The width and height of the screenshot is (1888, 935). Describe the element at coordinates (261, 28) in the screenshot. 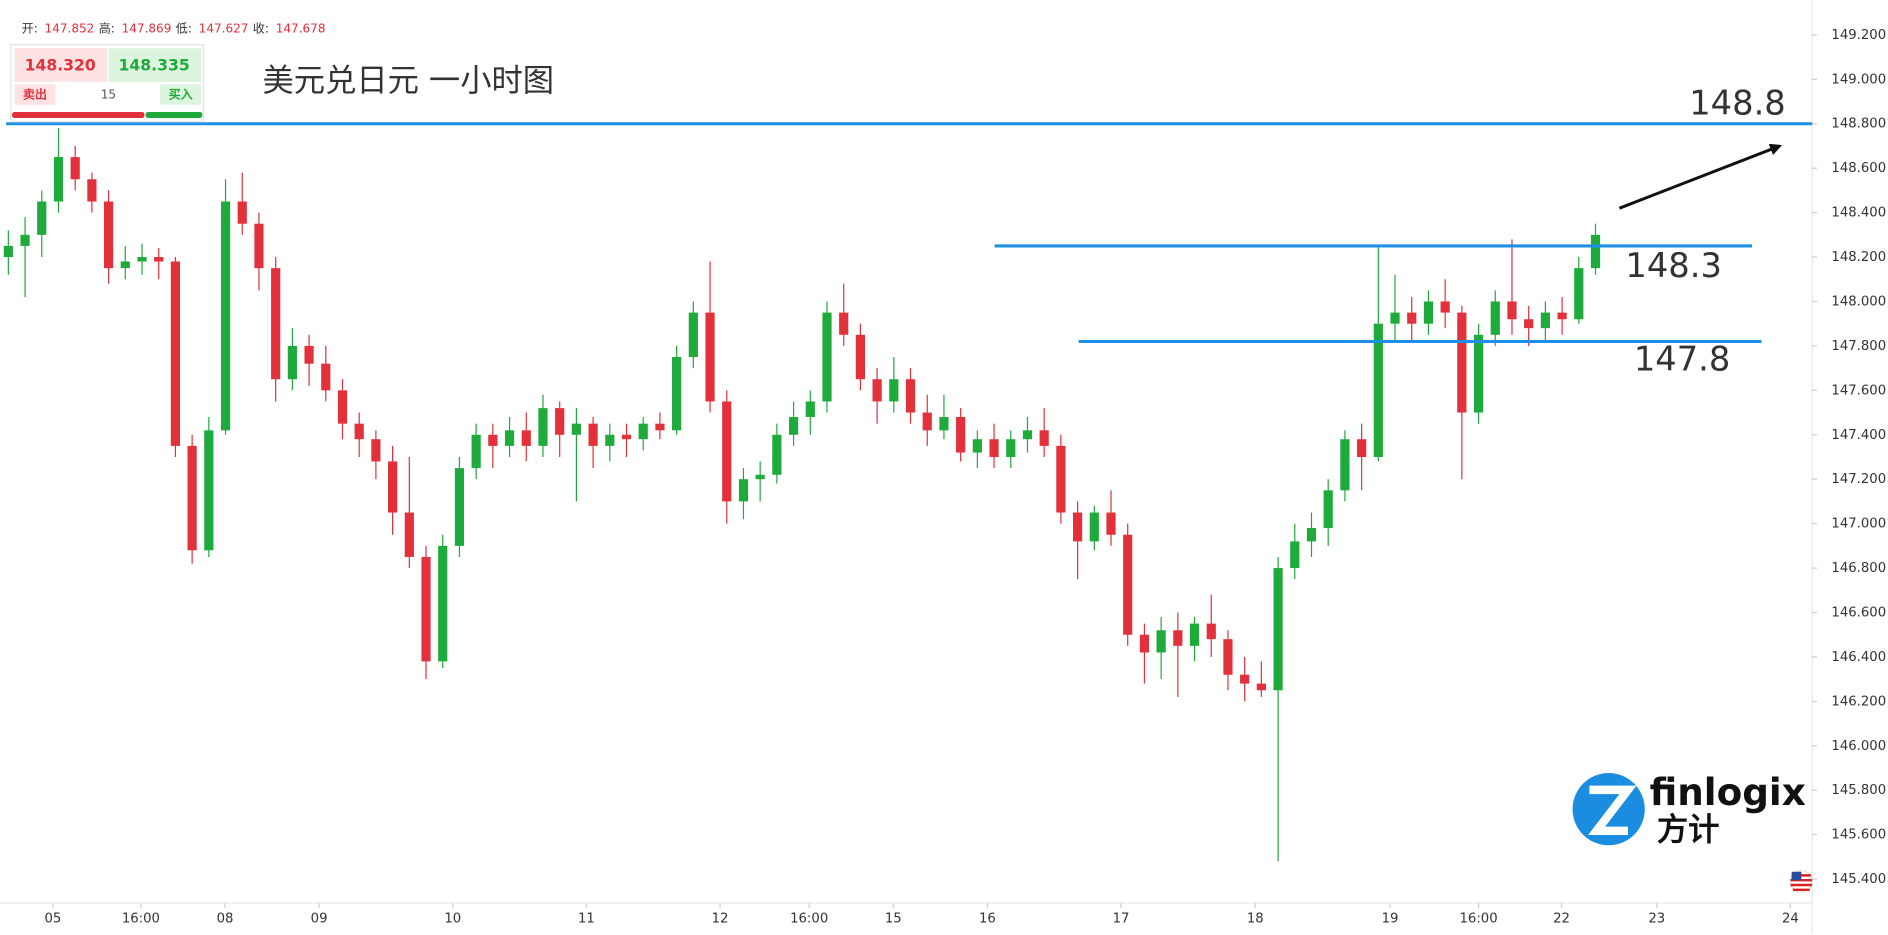

I see `close-label: 收:` at that location.